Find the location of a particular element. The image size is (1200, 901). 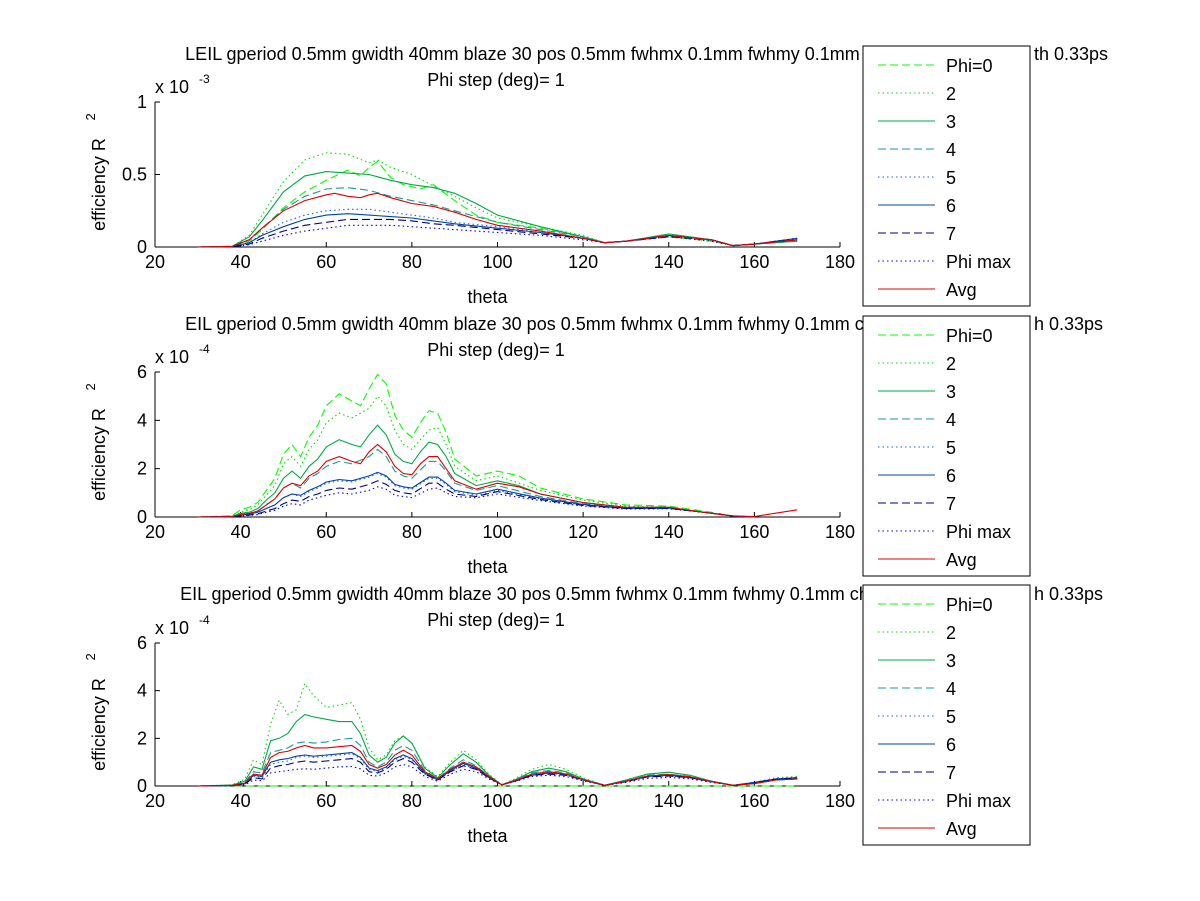

y-tick-label: 4 is located at coordinates (142, 691).